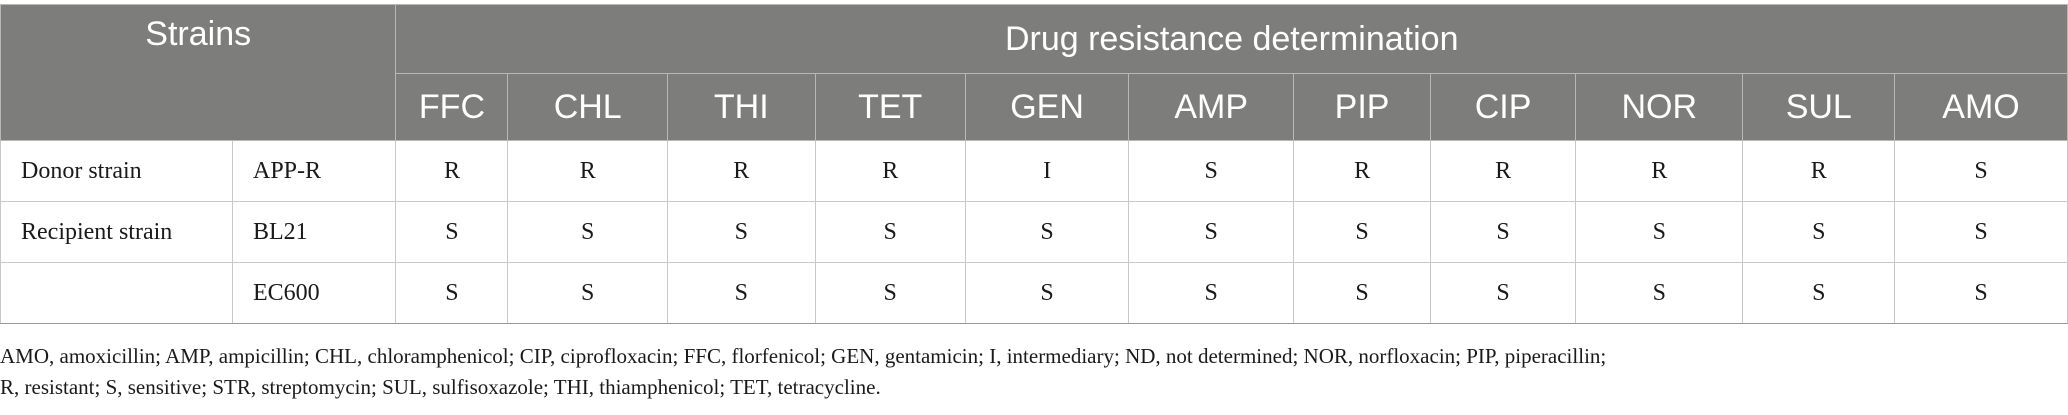 This screenshot has height=415, width=2068. Describe the element at coordinates (198, 72) in the screenshot. I see `strains-header: Strains` at that location.